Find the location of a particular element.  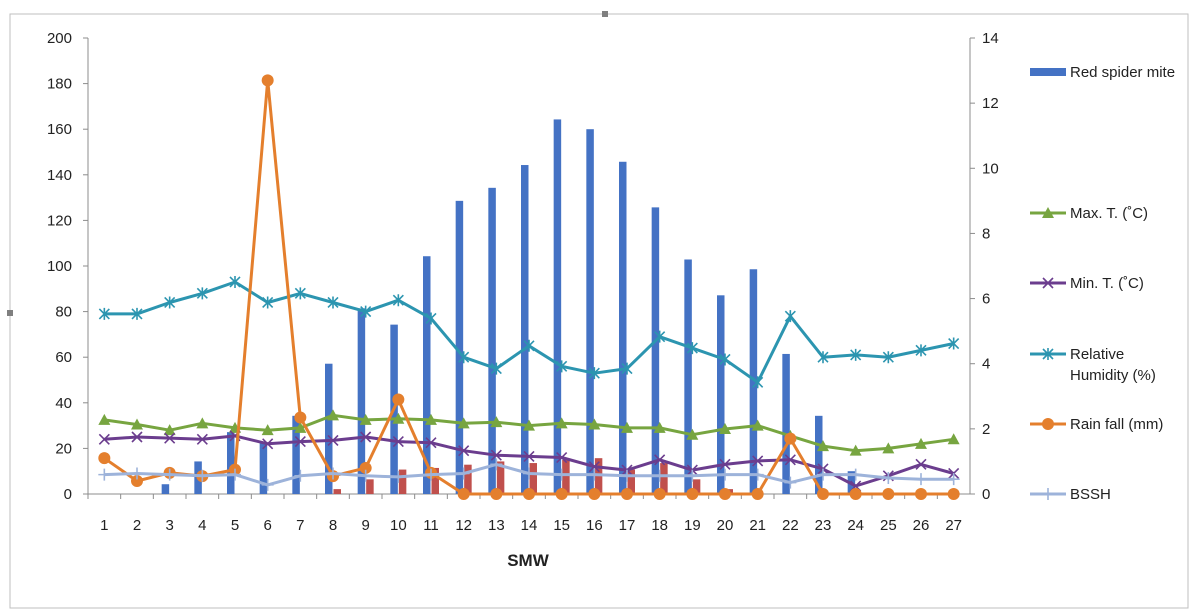

left-tick-label: 60 is located at coordinates (63, 357).